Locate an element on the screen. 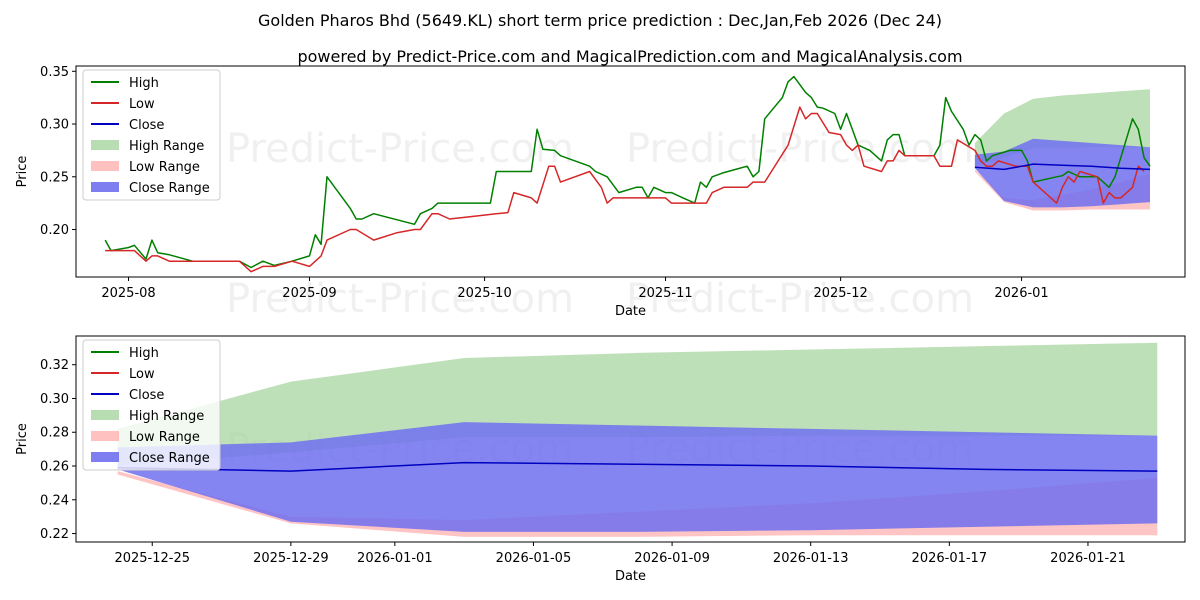  y-tick-label: 0.32 is located at coordinates (54, 365).